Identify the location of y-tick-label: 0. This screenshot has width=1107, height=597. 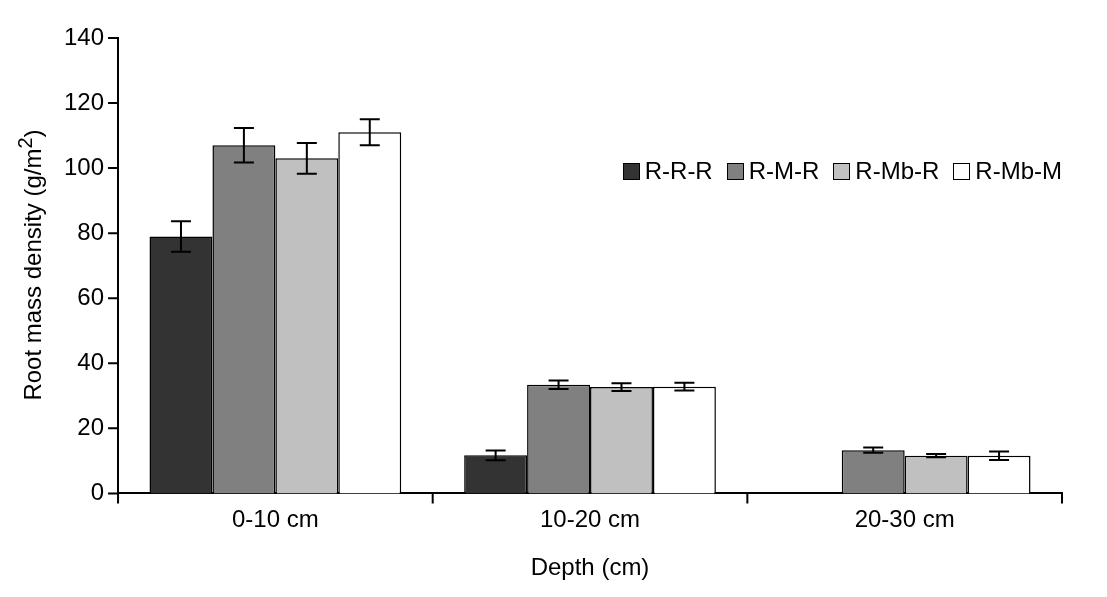
(97, 492).